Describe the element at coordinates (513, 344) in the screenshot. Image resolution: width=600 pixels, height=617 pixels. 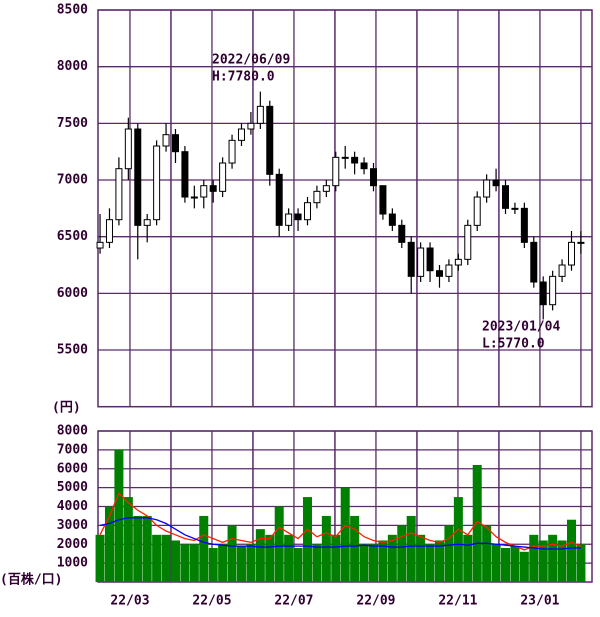
I see `annotation: L:5770.0` at that location.